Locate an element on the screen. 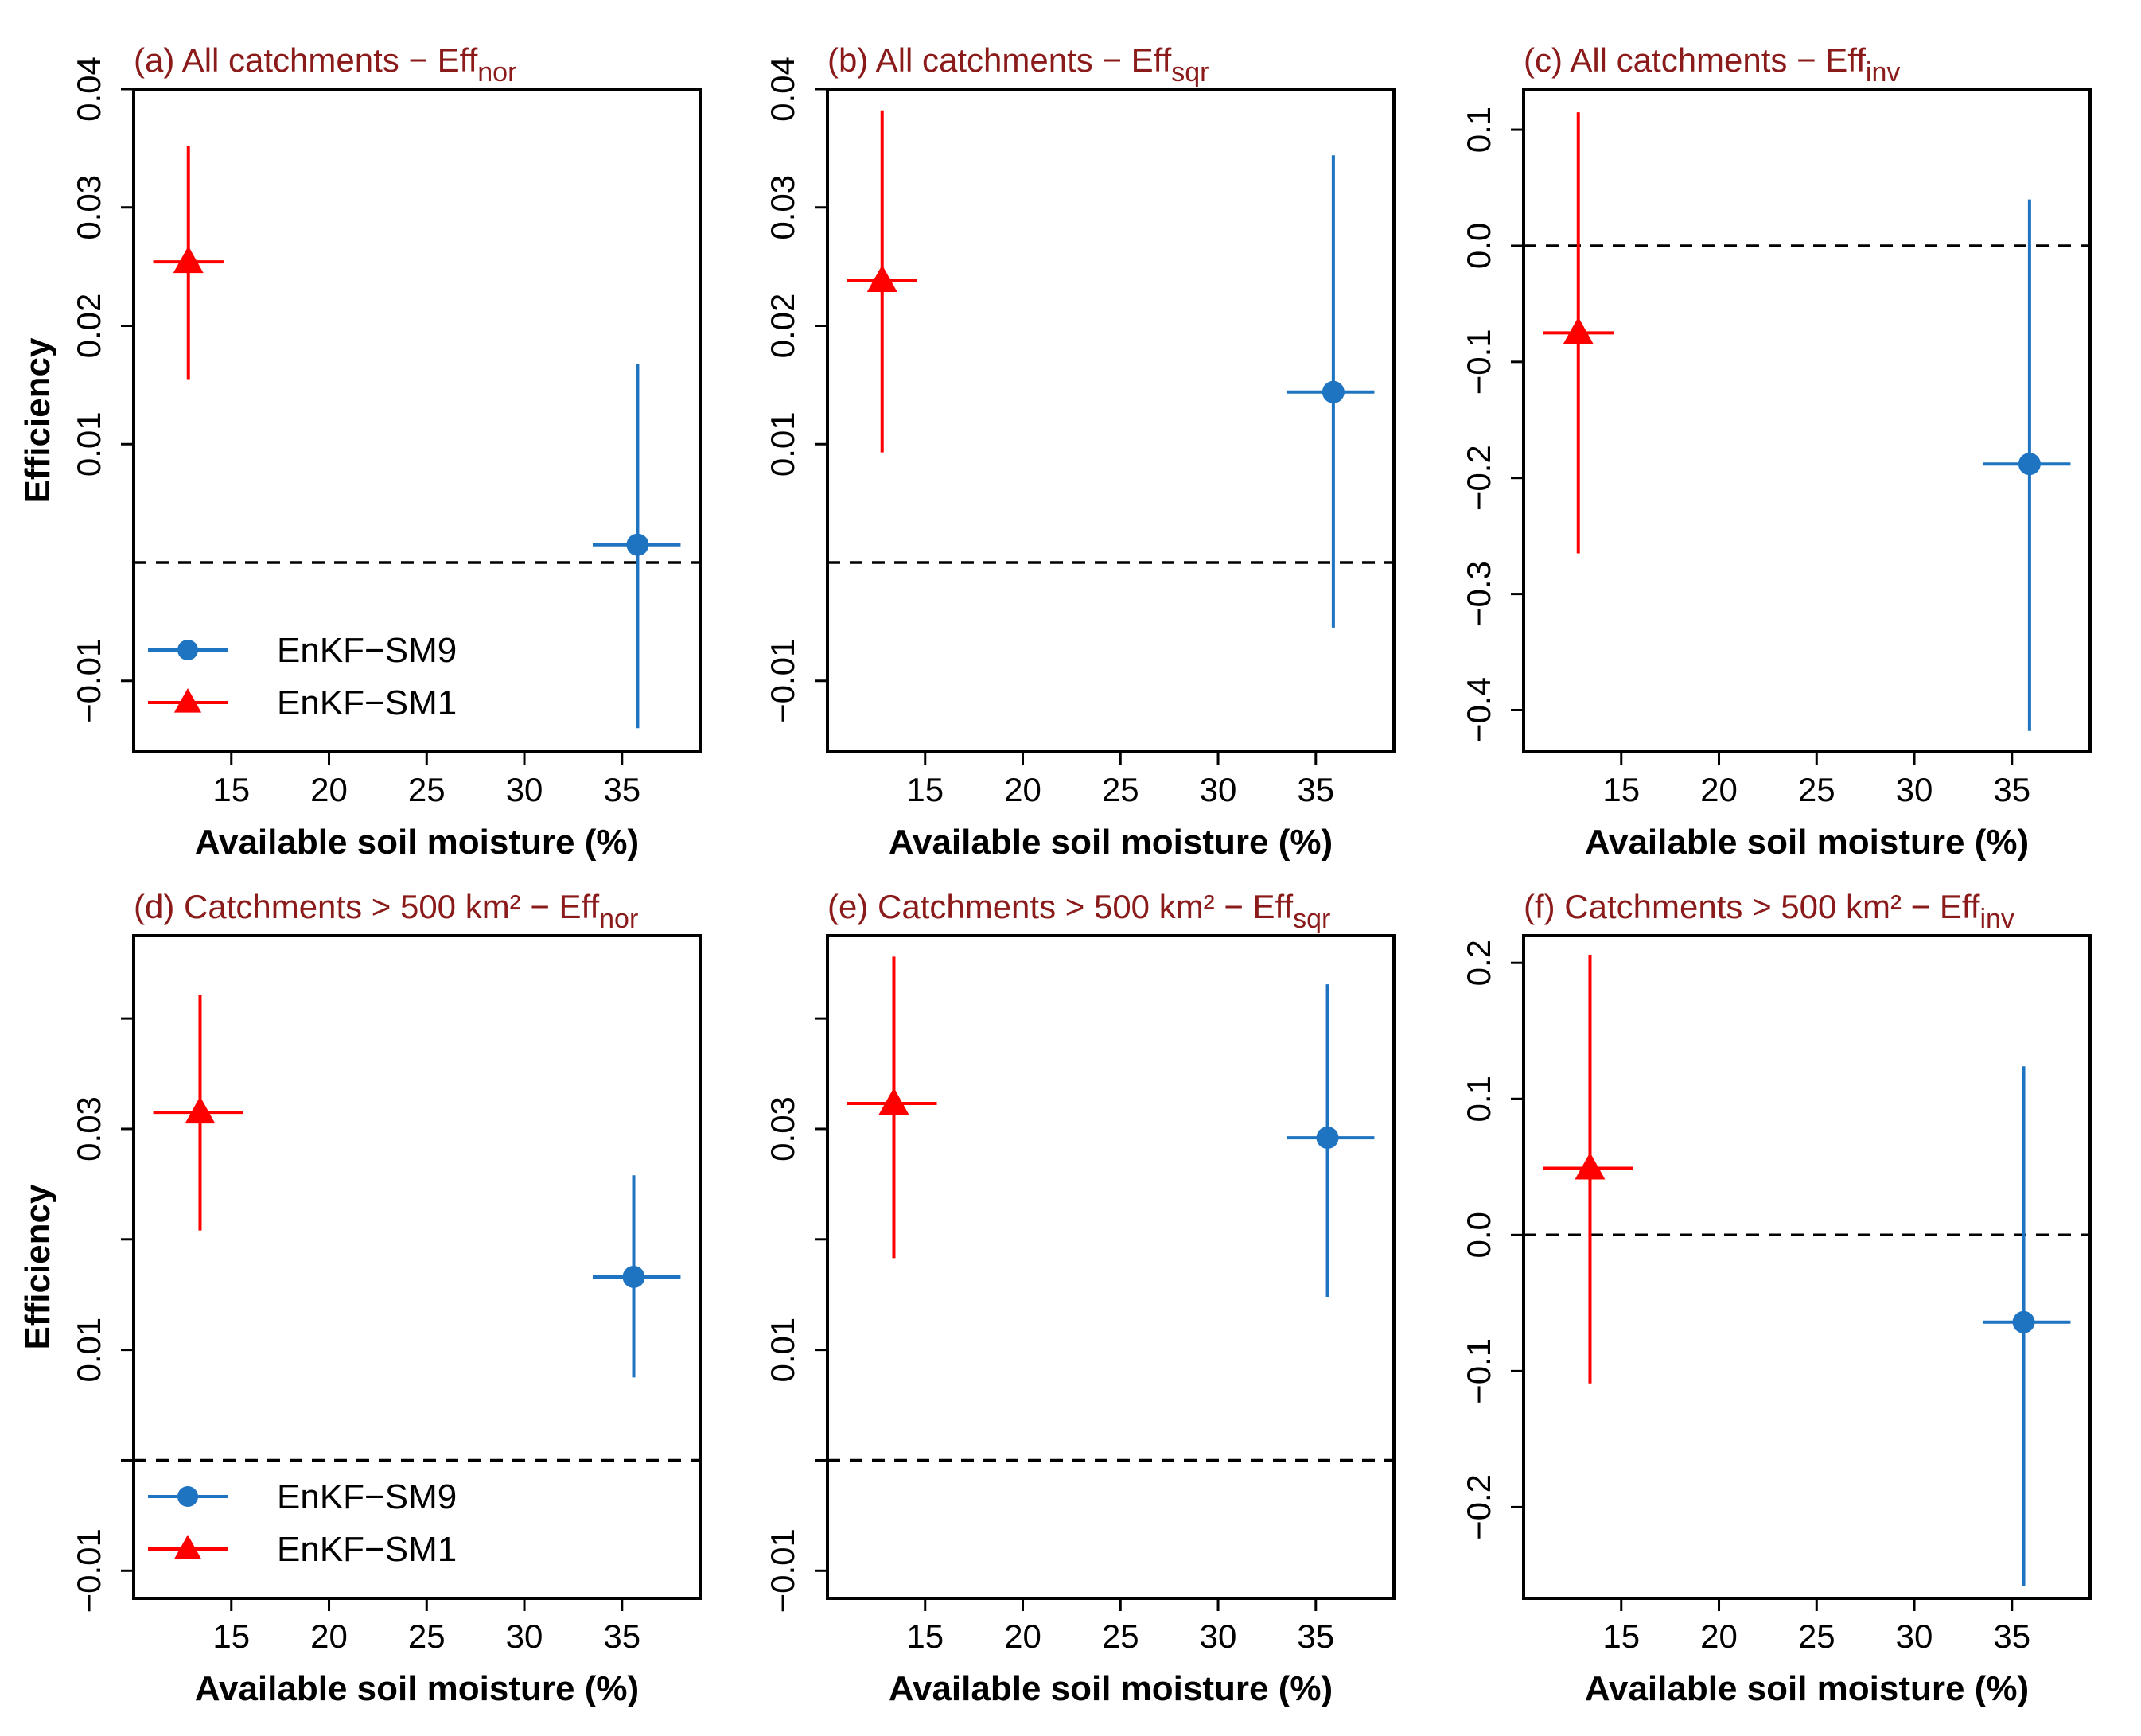 Image resolution: width=2141 pixels, height=1736 pixels. y-tick-label: −0.3 is located at coordinates (1478, 594).